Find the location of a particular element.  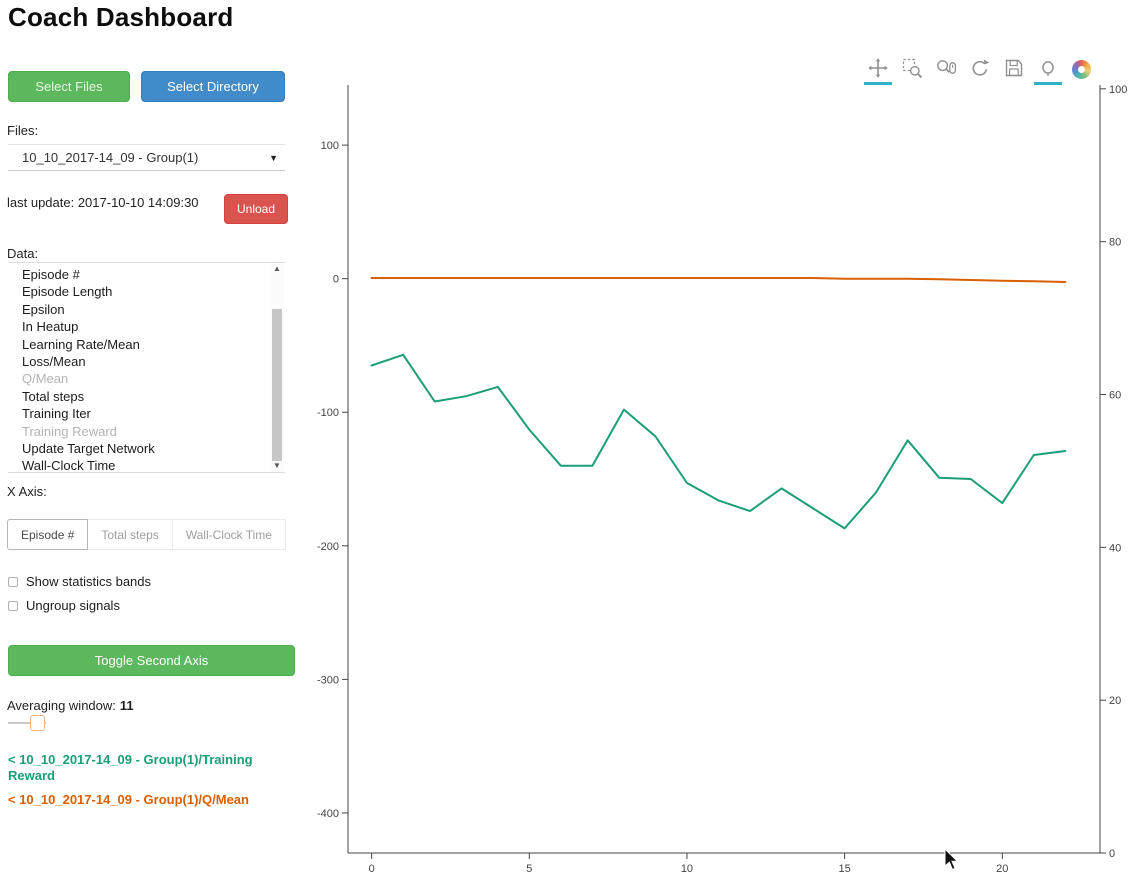

svg-text: 60 is located at coordinates (1115, 395).